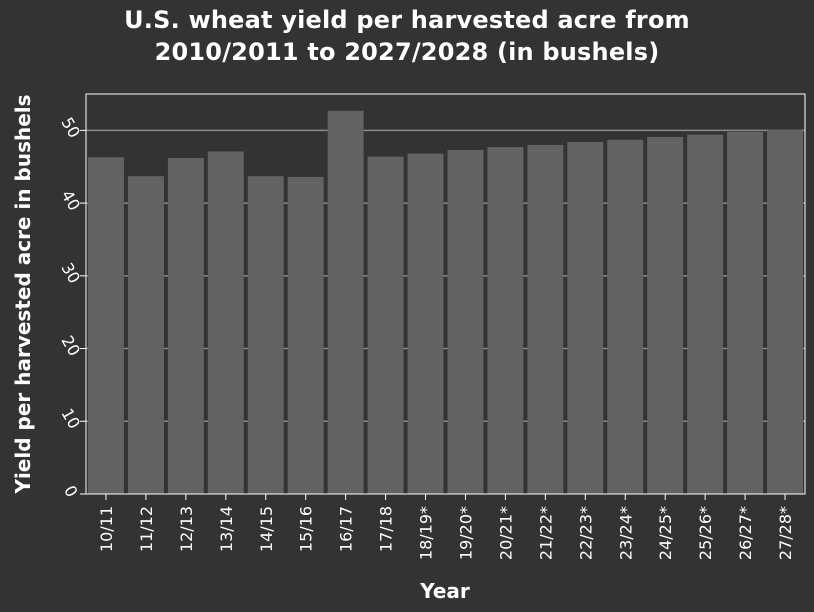 Image resolution: width=814 pixels, height=612 pixels. What do you see at coordinates (226, 529) in the screenshot?
I see `x-tick-label-3: 13/14` at bounding box center [226, 529].